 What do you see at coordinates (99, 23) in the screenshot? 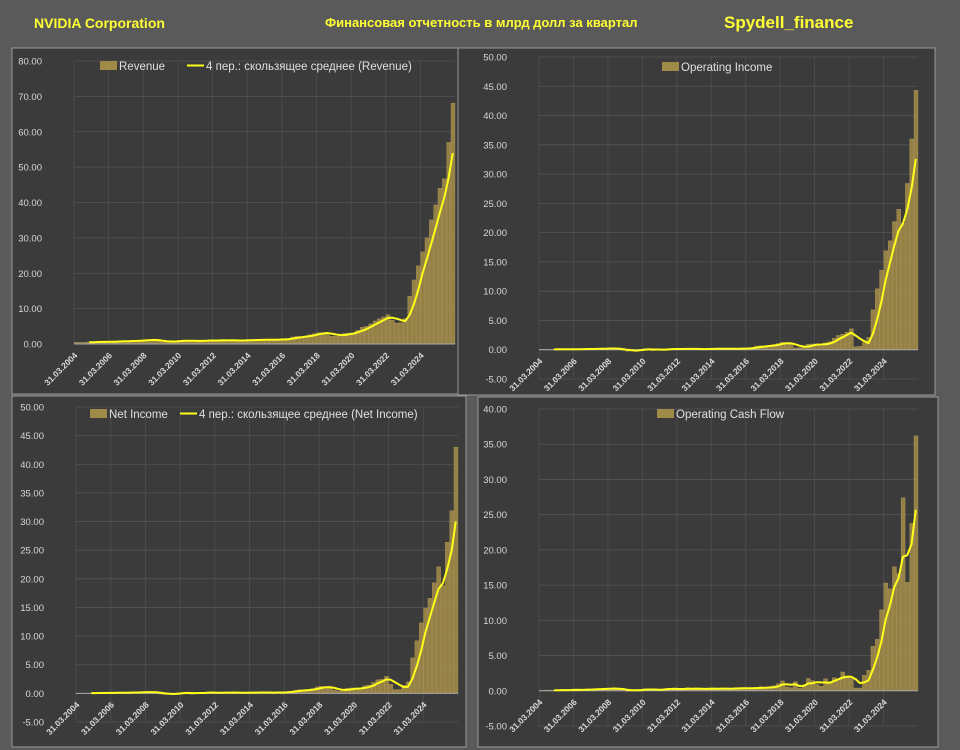
I see `company-title: NVIDIA Corporation` at bounding box center [99, 23].